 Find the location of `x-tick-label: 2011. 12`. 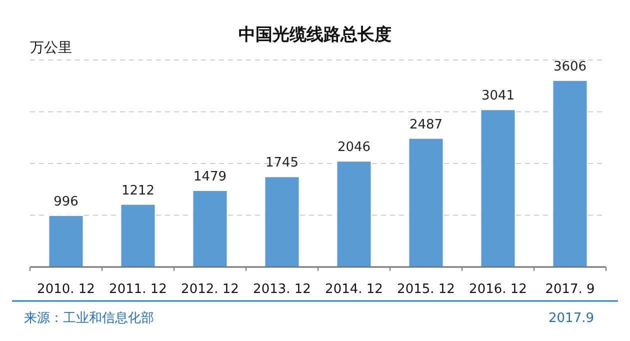

x-tick-label: 2011. 12 is located at coordinates (138, 289).